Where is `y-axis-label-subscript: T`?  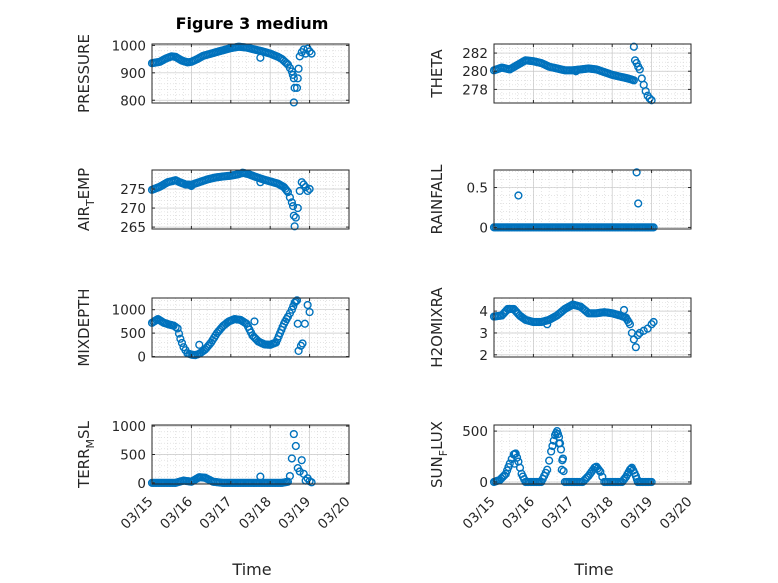
y-axis-label-subscript: T is located at coordinates (90, 203).